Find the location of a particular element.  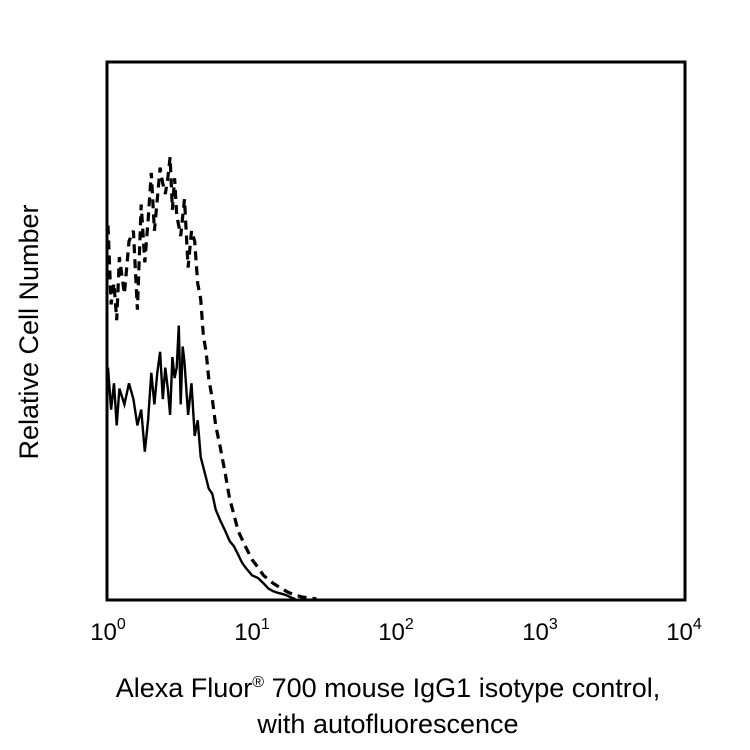

x-tick-base-0: 10 is located at coordinates (103, 632).